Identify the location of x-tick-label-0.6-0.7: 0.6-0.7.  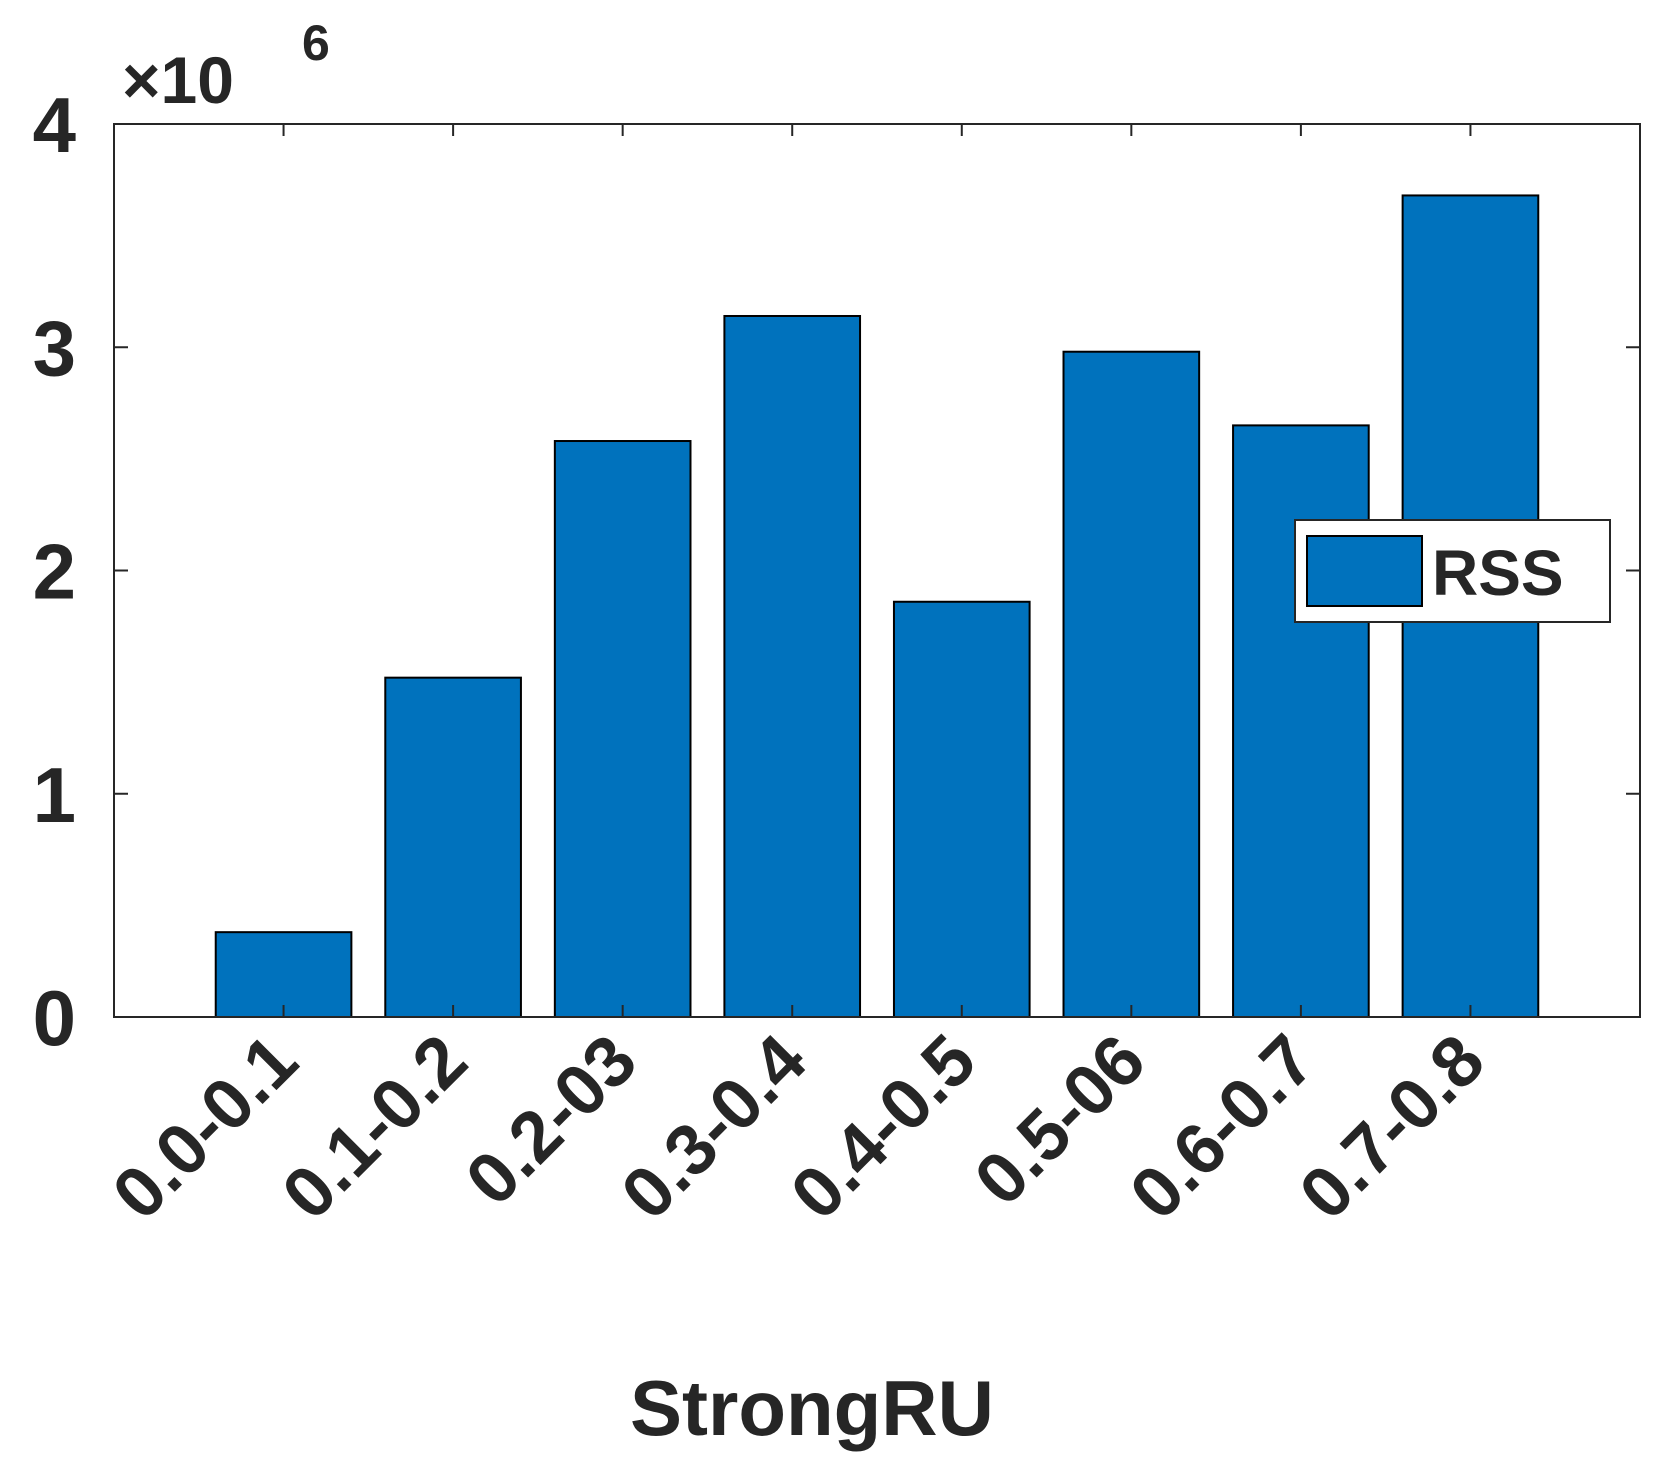
(1222, 1127).